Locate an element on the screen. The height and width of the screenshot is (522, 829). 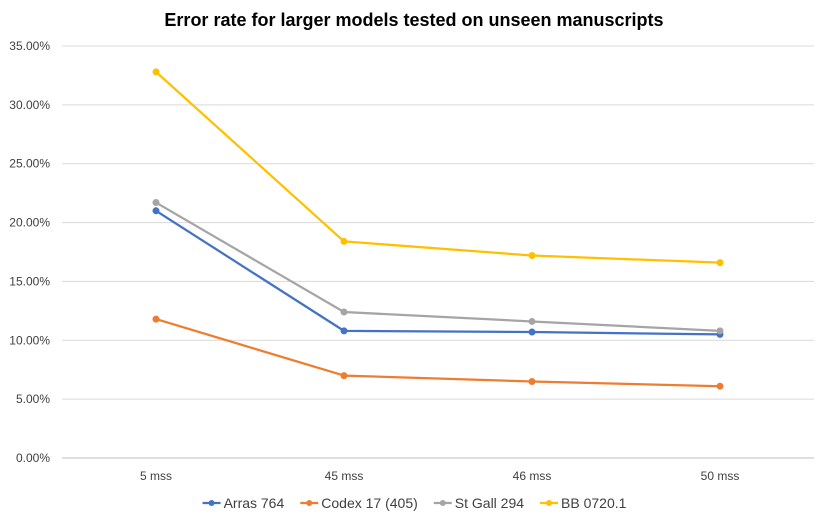
y-tick-label: 30.00% is located at coordinates (29, 105).